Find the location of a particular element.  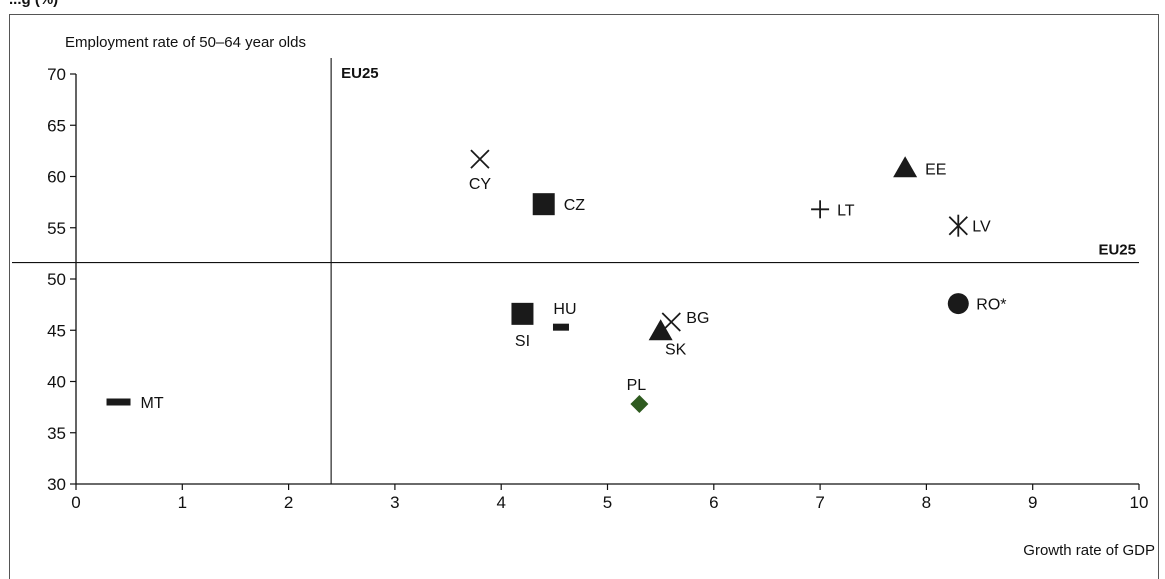

circle-marker is located at coordinates (958, 304).